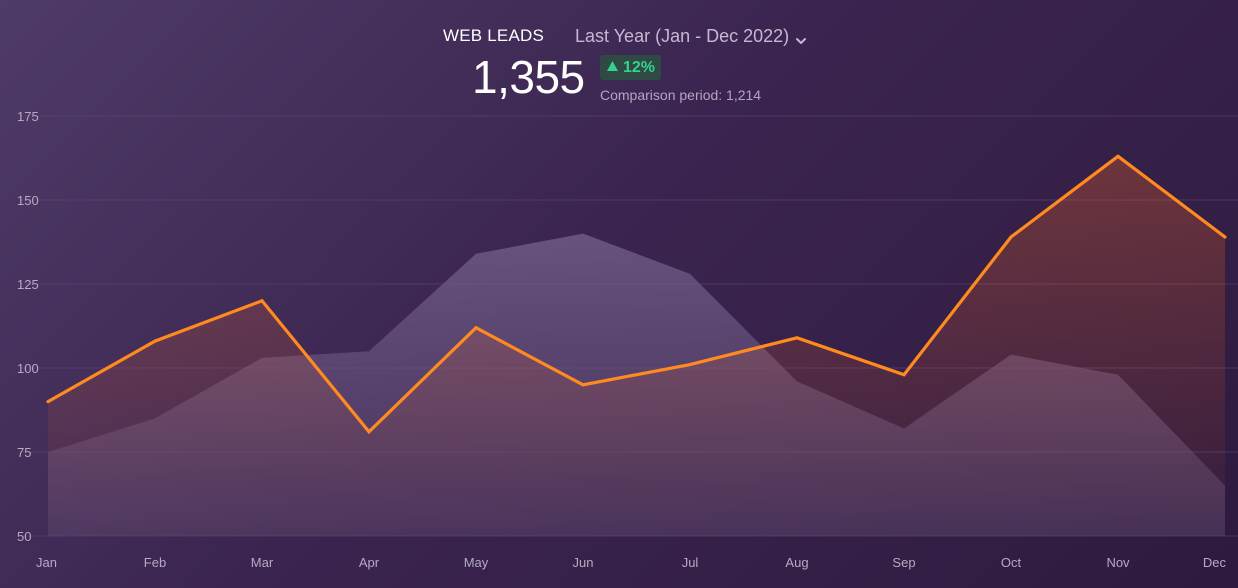  I want to click on chevron-down-icon, so click(801, 37).